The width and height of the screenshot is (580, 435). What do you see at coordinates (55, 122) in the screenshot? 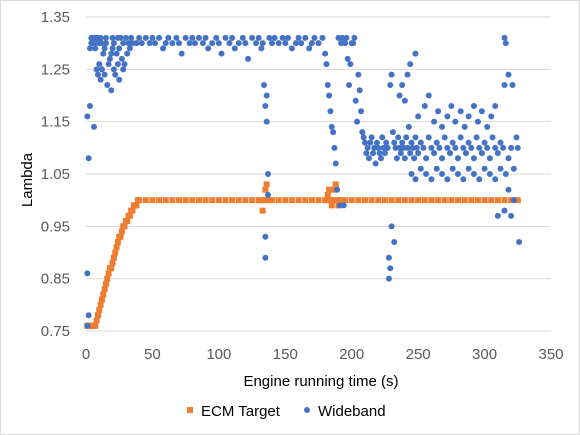
I see `y-tick-label: 1.15` at bounding box center [55, 122].